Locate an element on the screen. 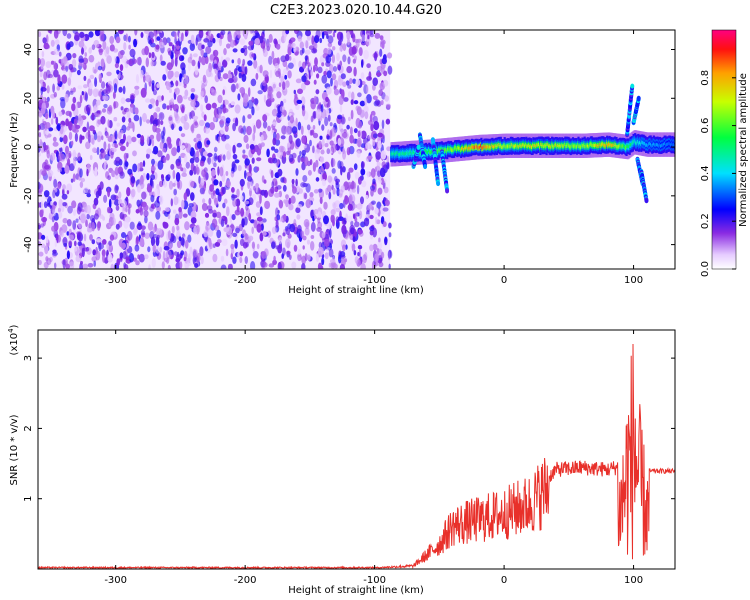  spectrogram-ylabel: Frequency (Hz) is located at coordinates (14, 150).